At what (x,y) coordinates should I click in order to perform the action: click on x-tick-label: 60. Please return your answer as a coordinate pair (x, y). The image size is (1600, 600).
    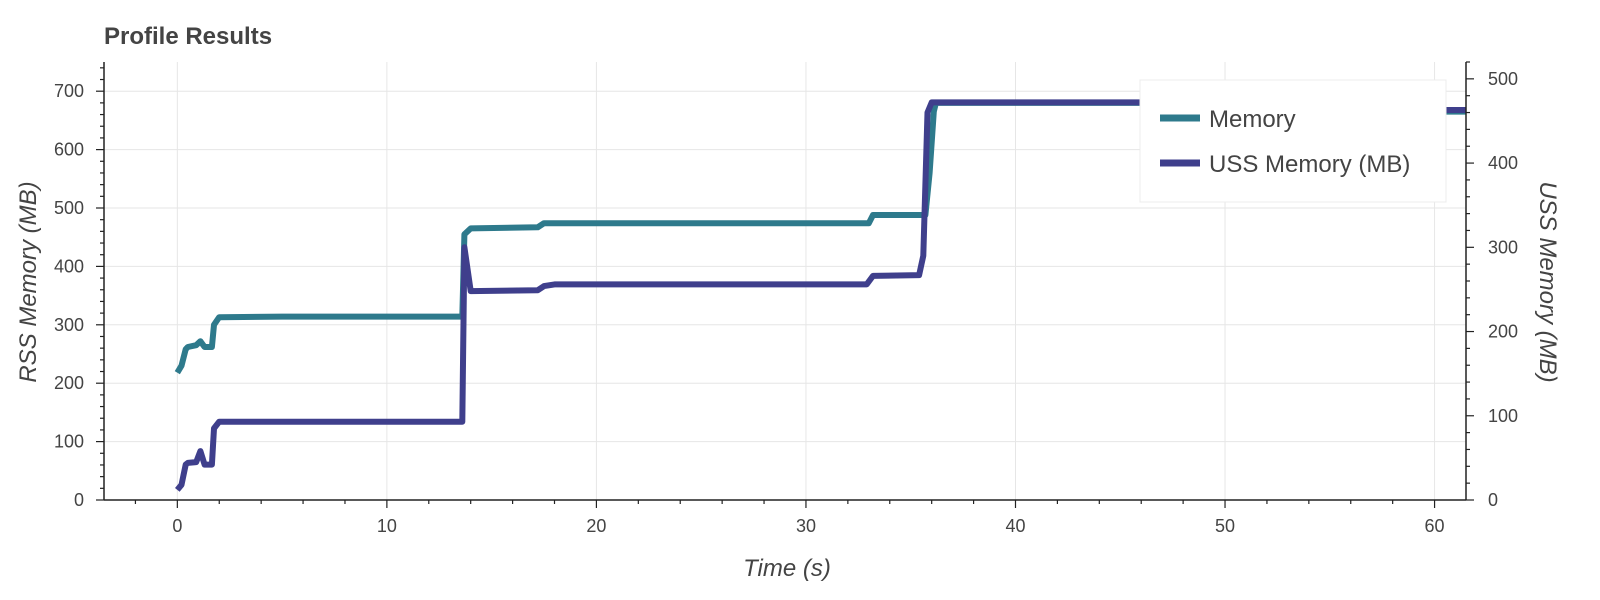
    Looking at the image, I should click on (1435, 526).